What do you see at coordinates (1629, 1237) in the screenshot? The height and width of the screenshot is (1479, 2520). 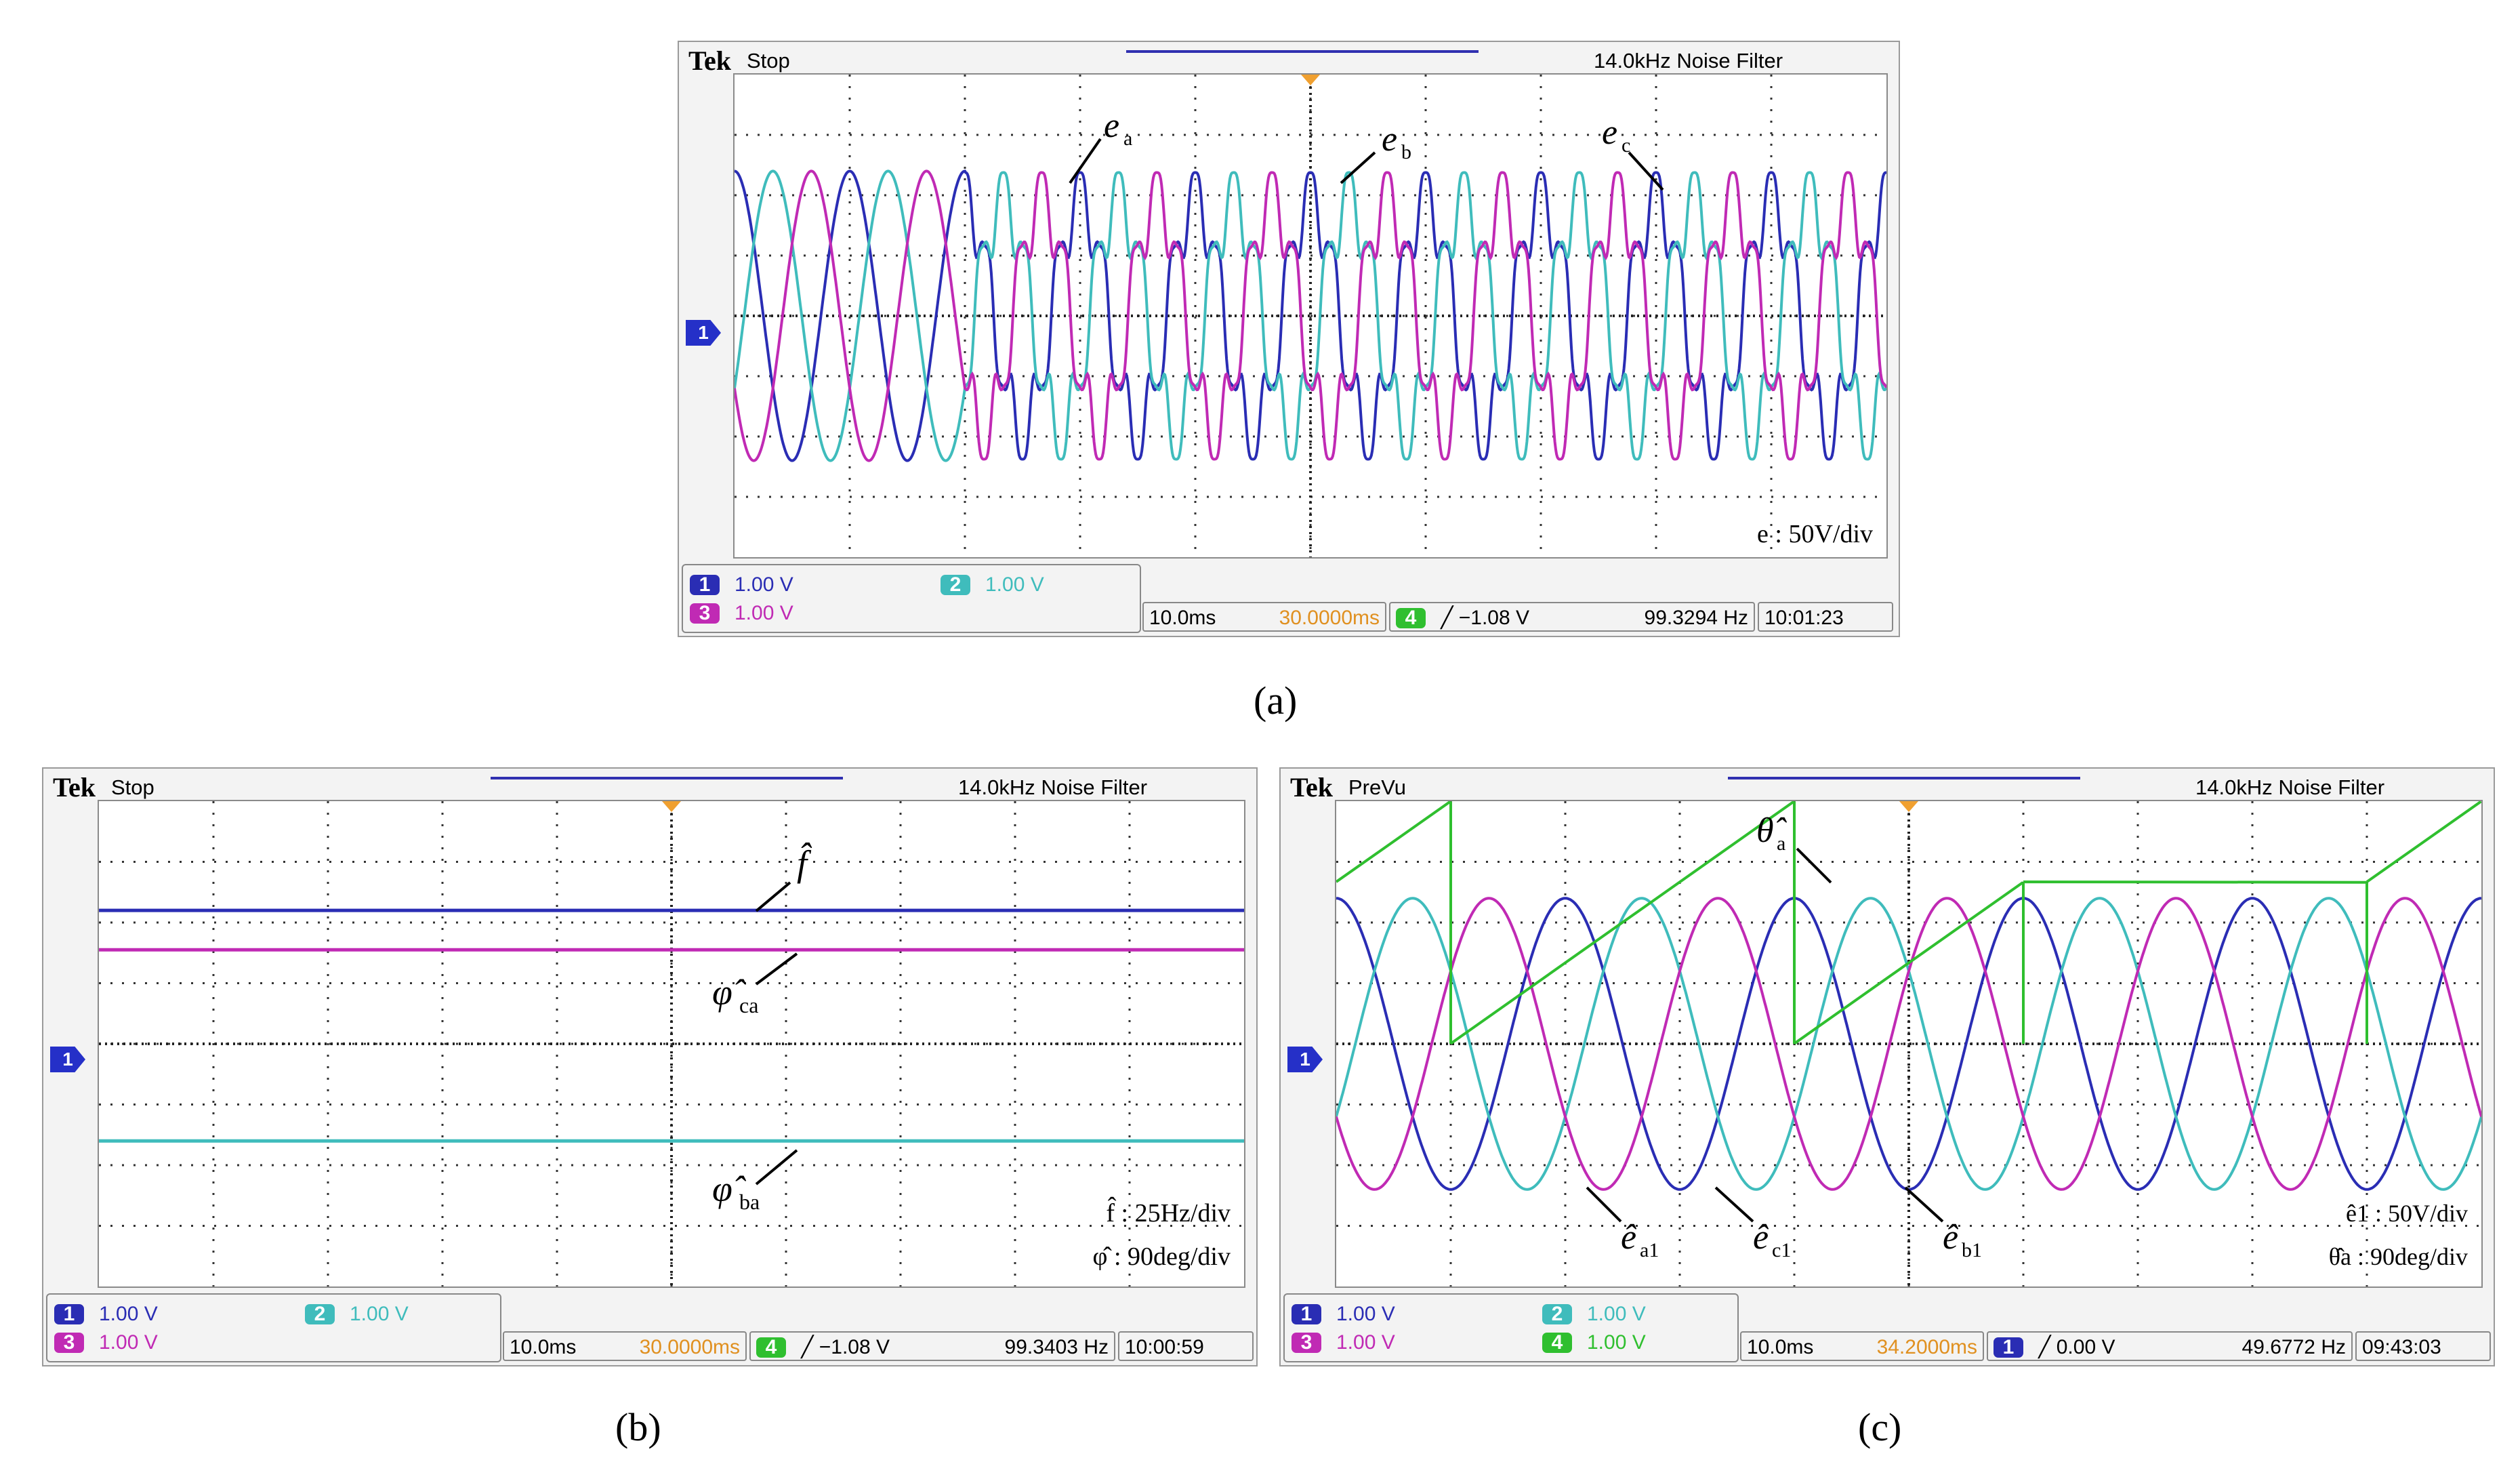 I see `label-ea1: ê` at bounding box center [1629, 1237].